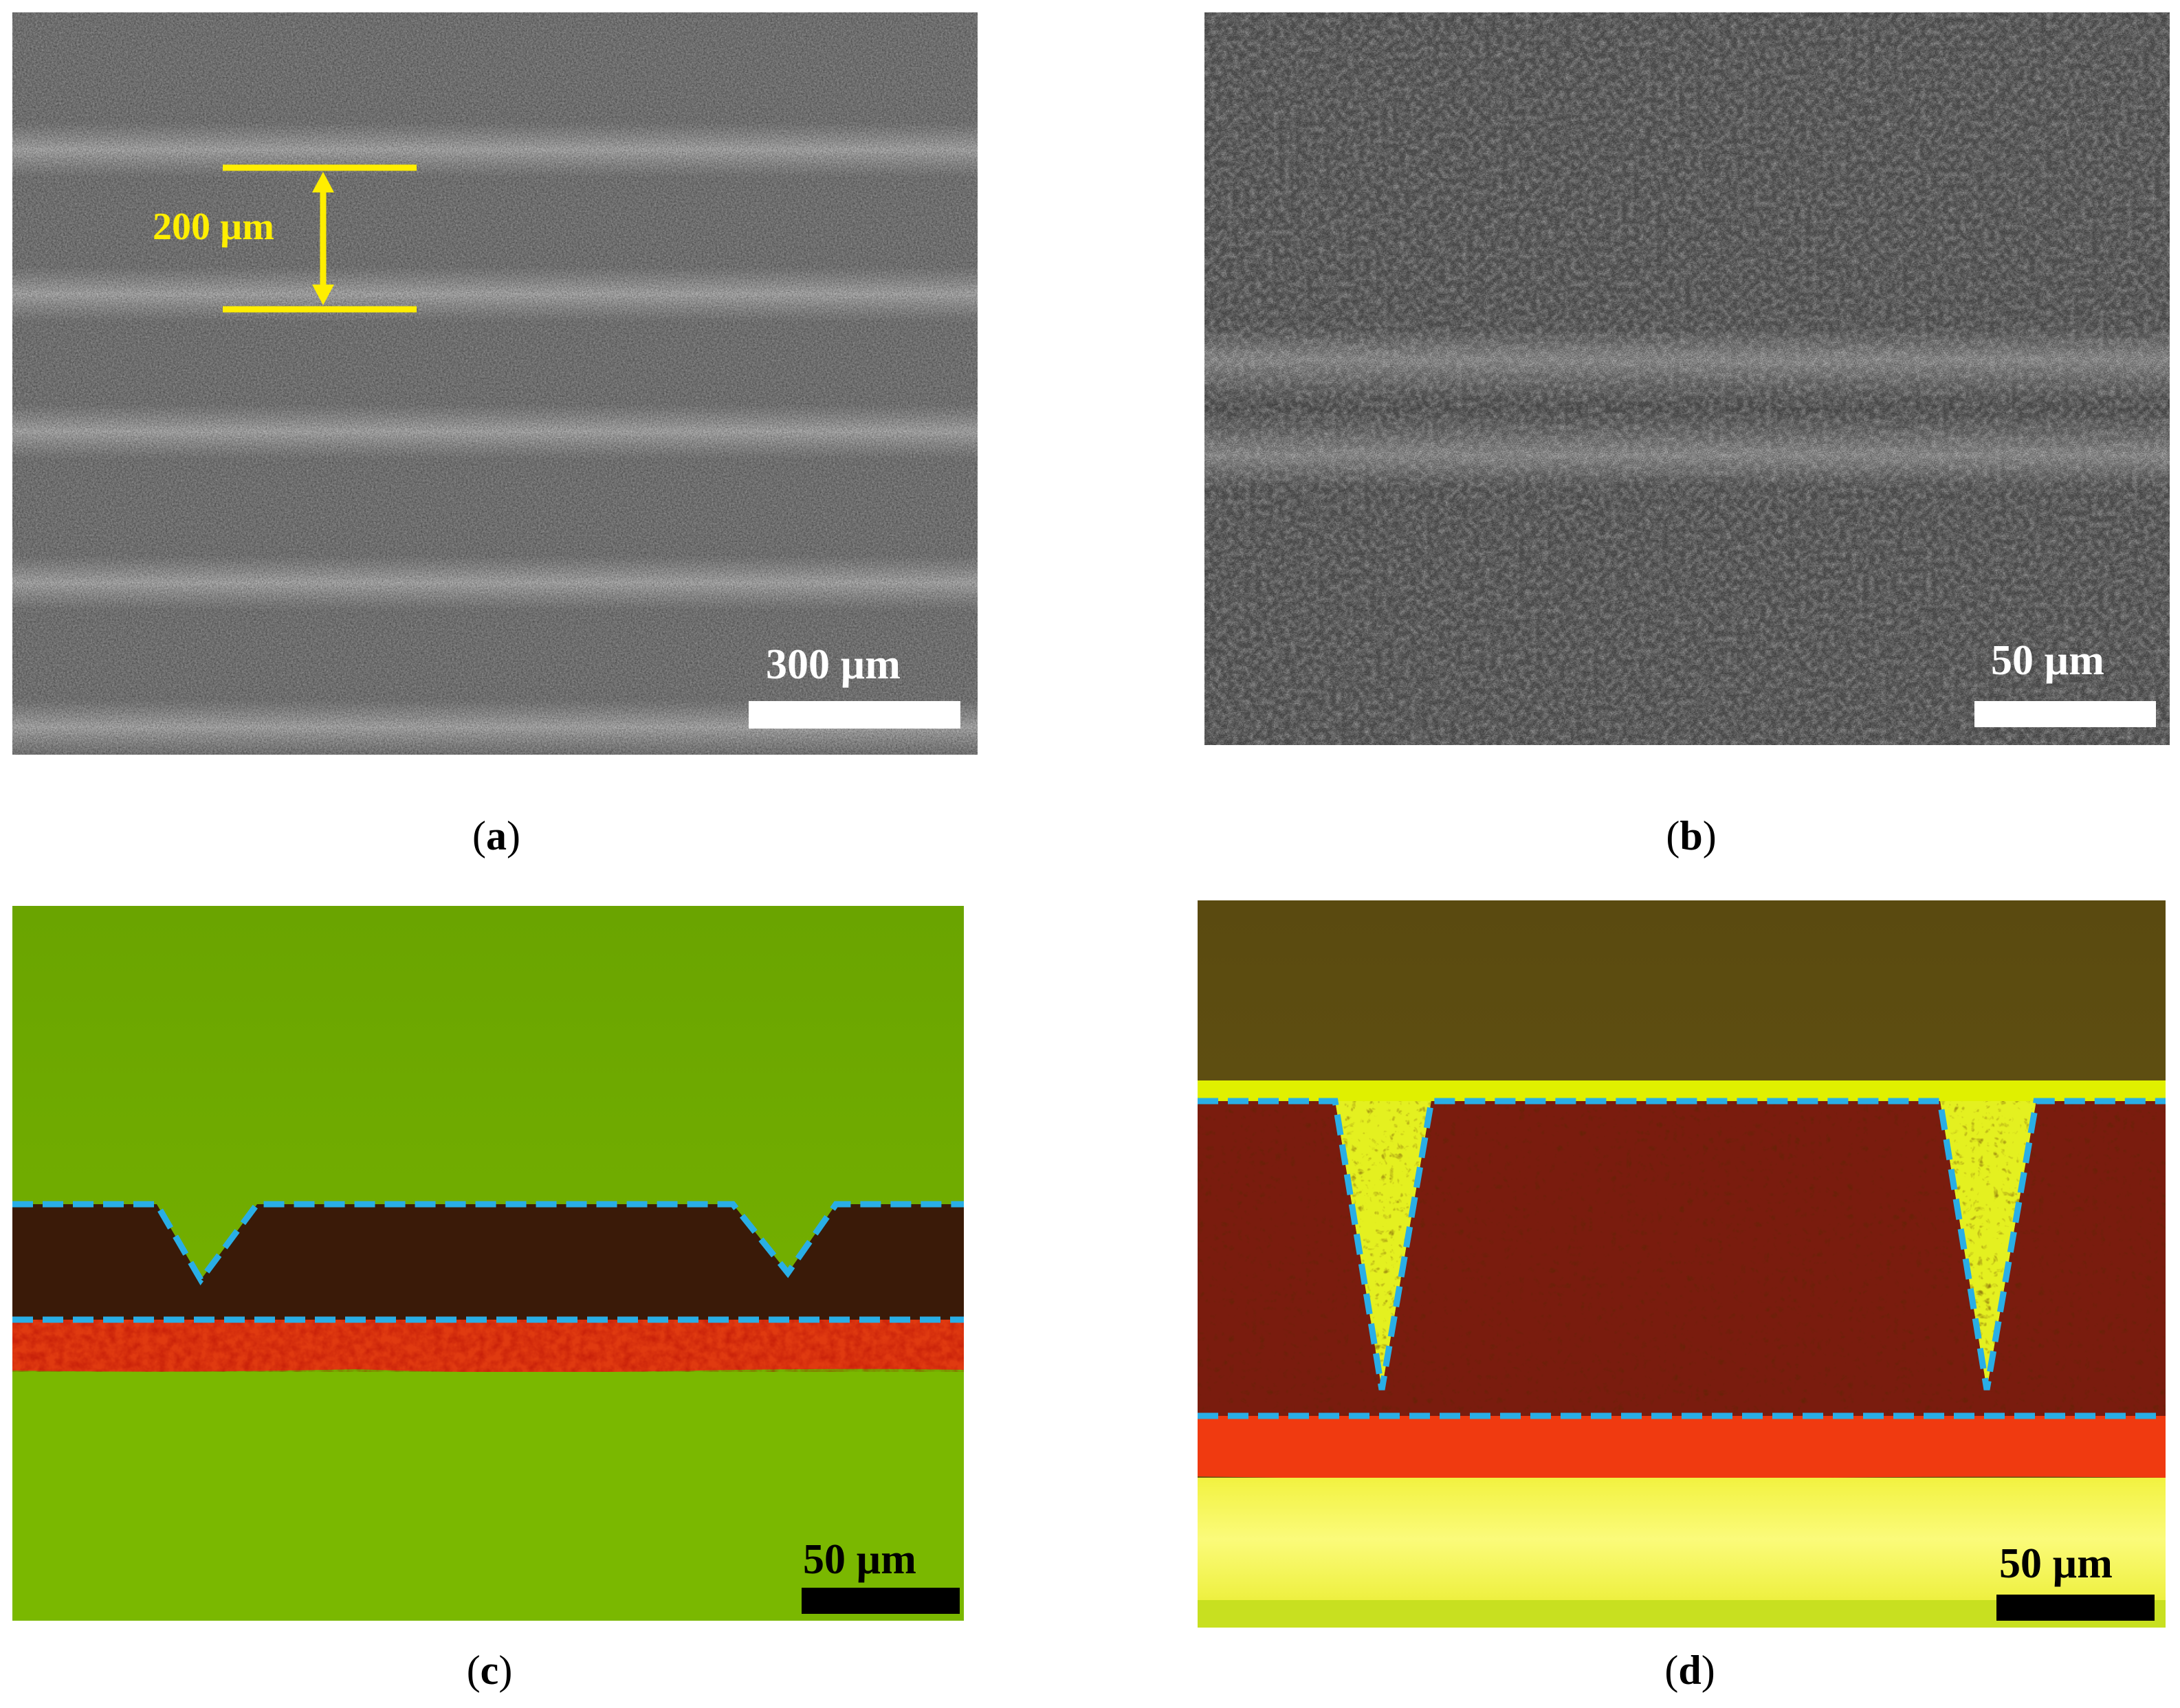 The width and height of the screenshot is (2180, 1708). Describe the element at coordinates (496, 835) in the screenshot. I see `caption-a: (a)` at that location.